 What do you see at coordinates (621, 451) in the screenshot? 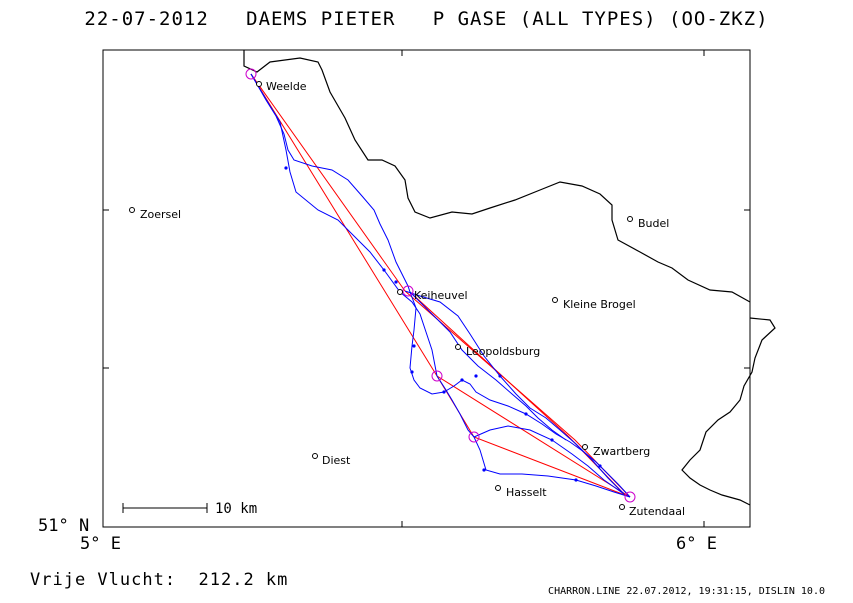
I see `city-label-zwartberg: Zwartberg` at bounding box center [621, 451].